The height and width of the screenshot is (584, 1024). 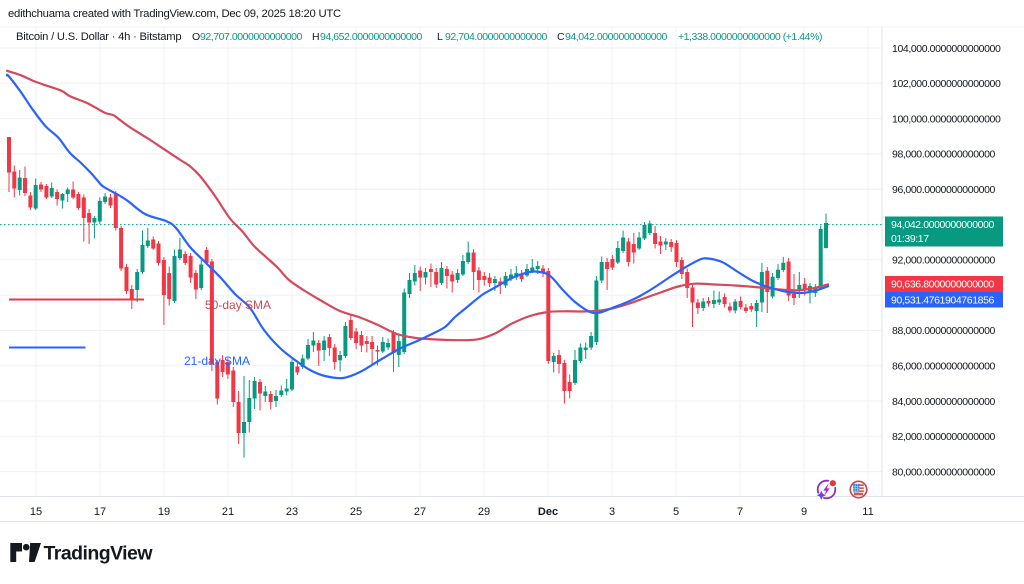 What do you see at coordinates (251, 37) in the screenshot?
I see `svg-text: 92,707.0000000000000` at bounding box center [251, 37].